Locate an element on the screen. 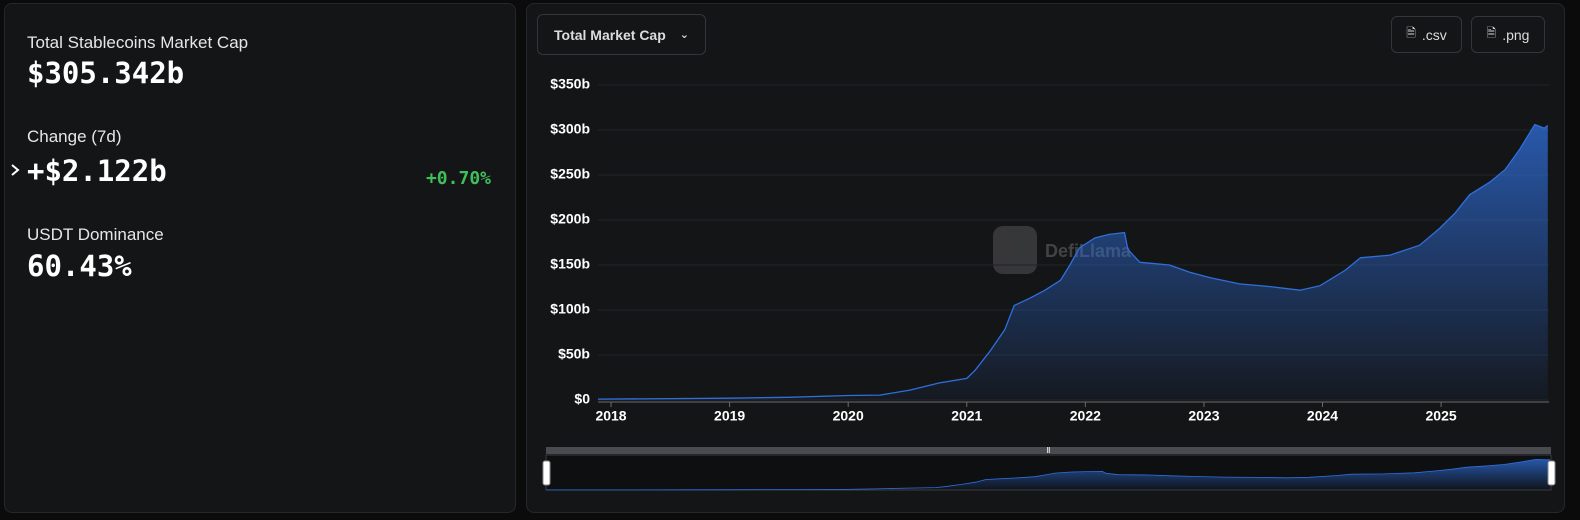 The height and width of the screenshot is (520, 1580). x-tick-label: 2021 is located at coordinates (966, 416).